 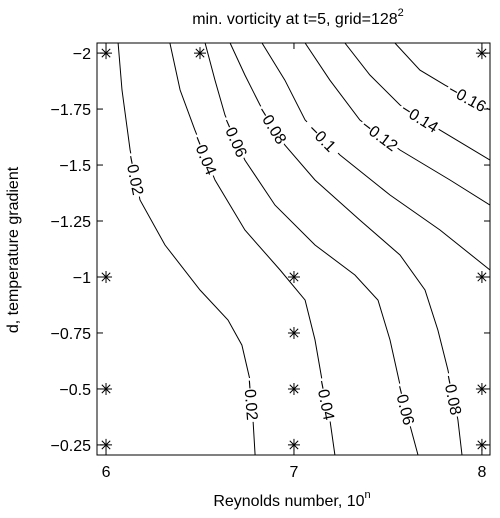 I want to click on contour-label: −0.12, so click(x=379, y=136).